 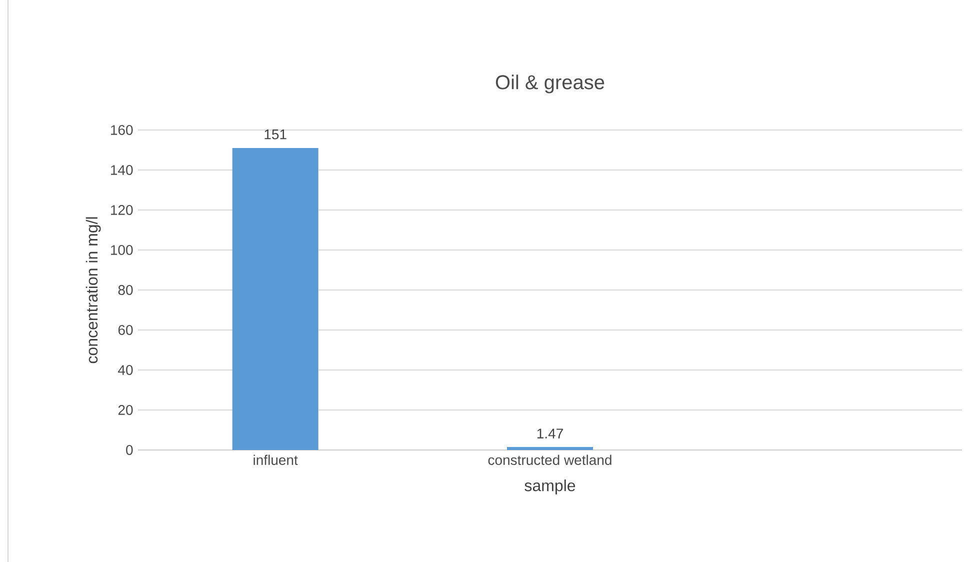 What do you see at coordinates (122, 170) in the screenshot?
I see `y-tick-label: 140` at bounding box center [122, 170].